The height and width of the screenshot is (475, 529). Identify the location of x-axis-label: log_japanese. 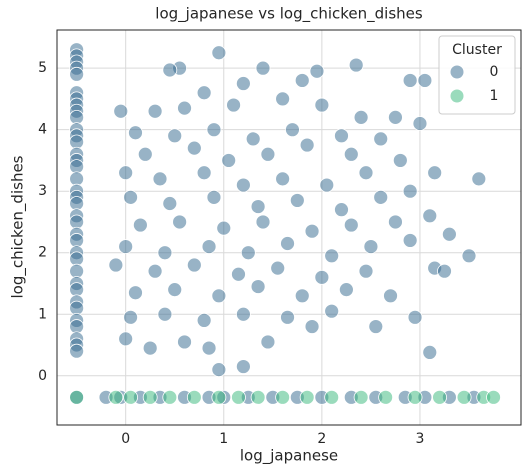
(289, 456).